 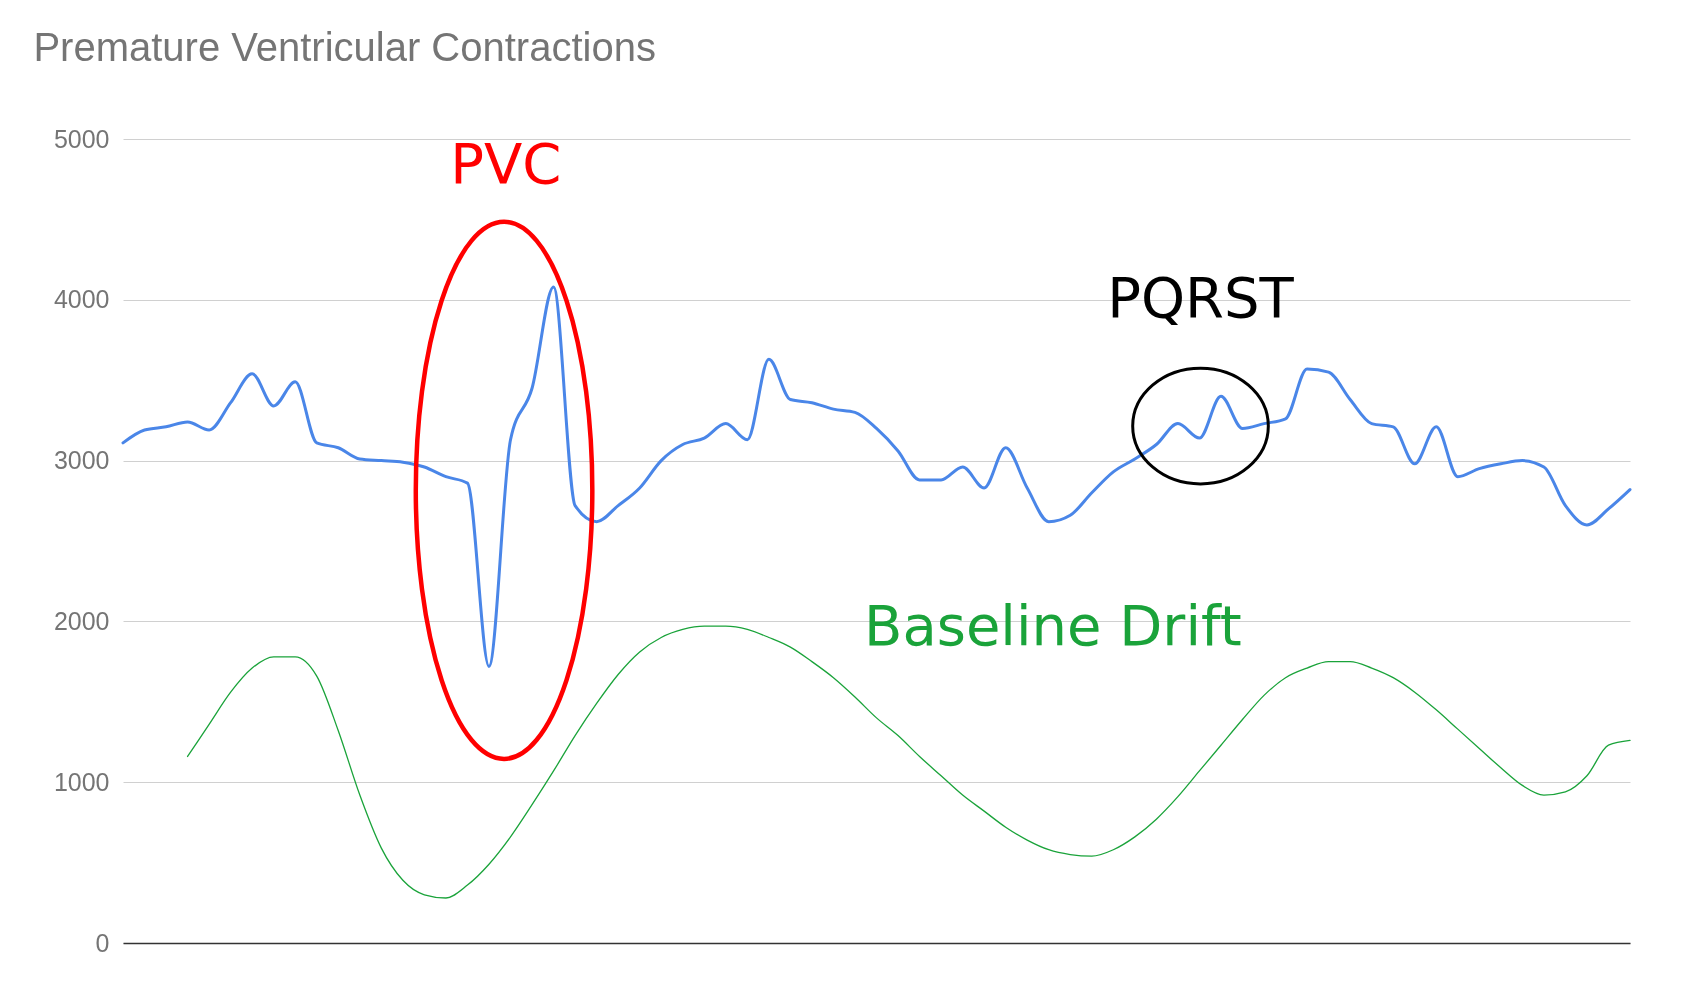 What do you see at coordinates (102, 942) in the screenshot?
I see `y-tick-label: 0` at bounding box center [102, 942].